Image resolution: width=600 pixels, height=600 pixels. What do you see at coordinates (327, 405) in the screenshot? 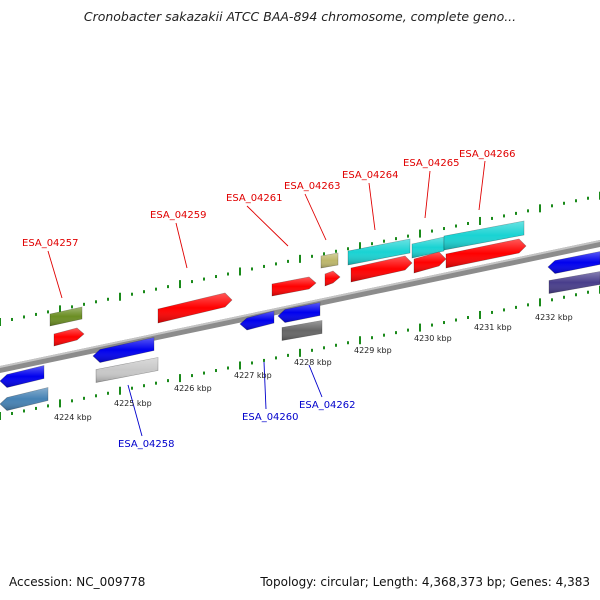
I see `gene-label: ESA_04262` at bounding box center [327, 405].